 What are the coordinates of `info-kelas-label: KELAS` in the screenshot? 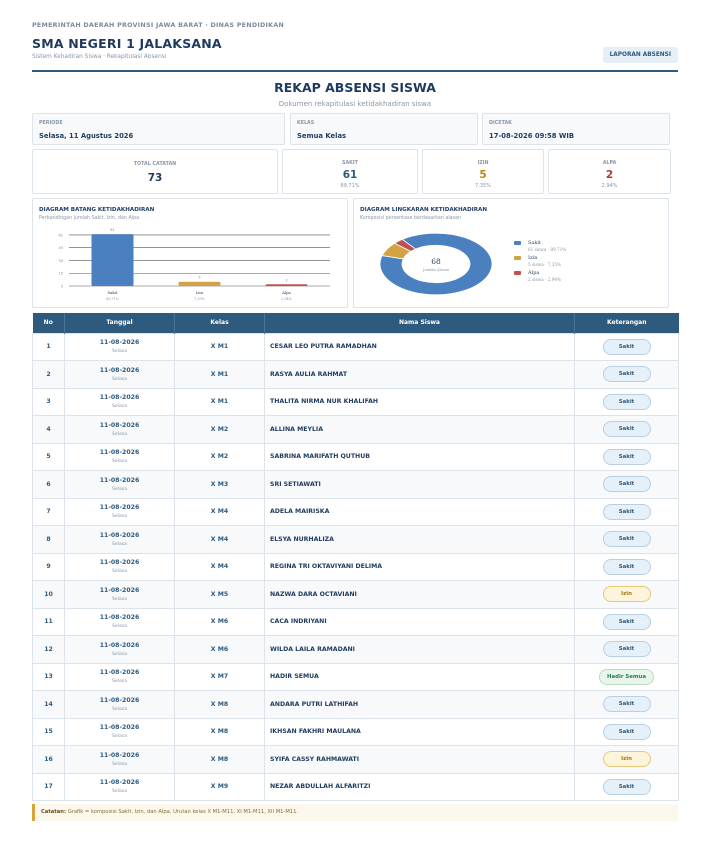 It's located at (306, 123).